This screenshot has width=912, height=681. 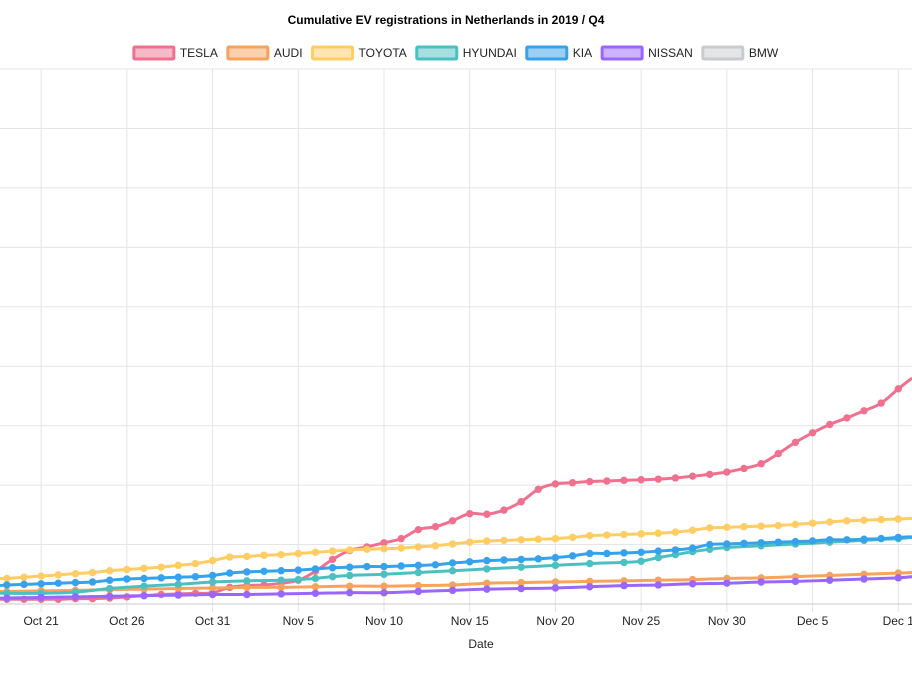 What do you see at coordinates (299, 621) in the screenshot?
I see `x-tick-label: Nov 5` at bounding box center [299, 621].